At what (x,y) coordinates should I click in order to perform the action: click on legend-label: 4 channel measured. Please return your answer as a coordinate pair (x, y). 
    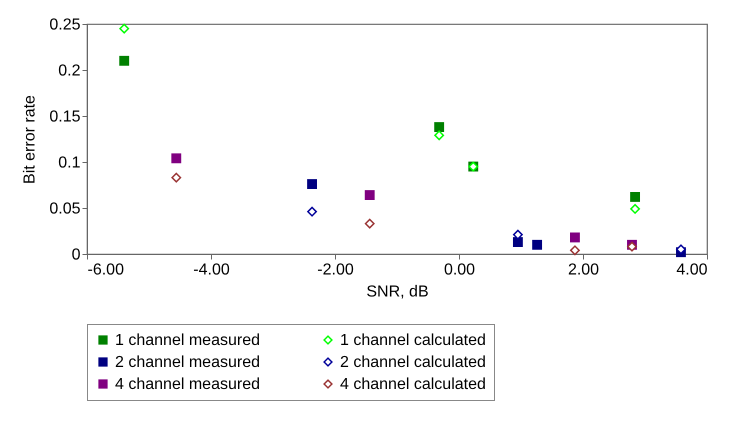
    Looking at the image, I should click on (187, 384).